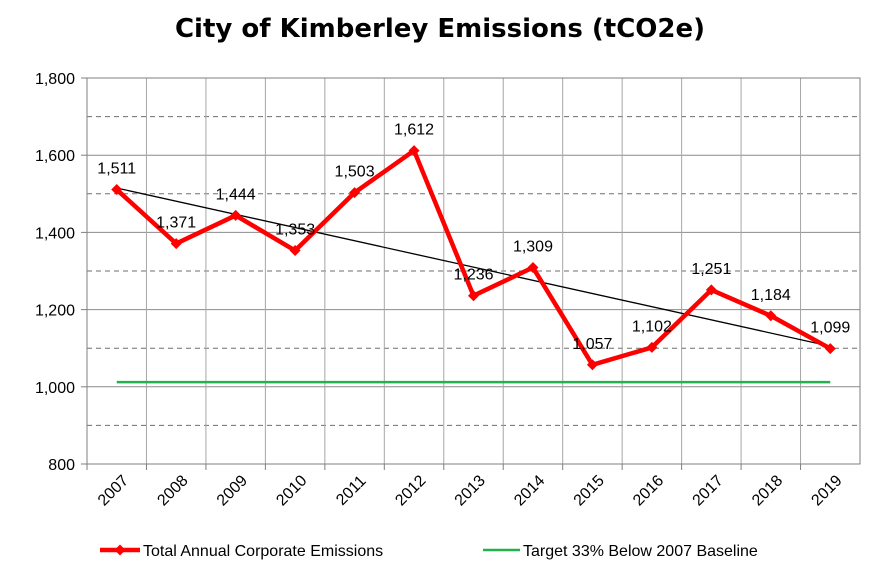 The height and width of the screenshot is (582, 880). What do you see at coordinates (767, 490) in the screenshot?
I see `x-tick-label: 2018` at bounding box center [767, 490].